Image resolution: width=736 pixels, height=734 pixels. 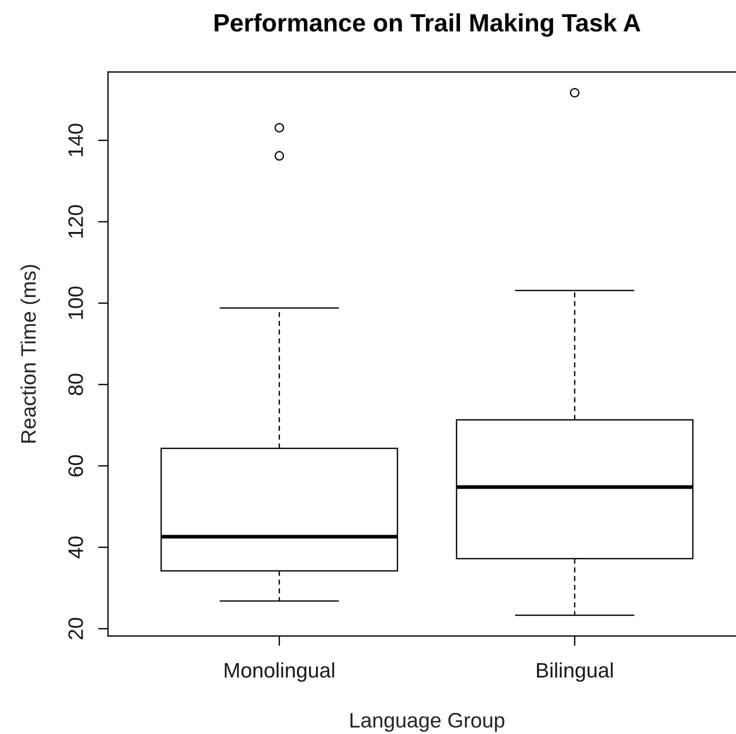 What do you see at coordinates (30, 353) in the screenshot?
I see `y-axis-title: Reaction Time (ms)` at bounding box center [30, 353].